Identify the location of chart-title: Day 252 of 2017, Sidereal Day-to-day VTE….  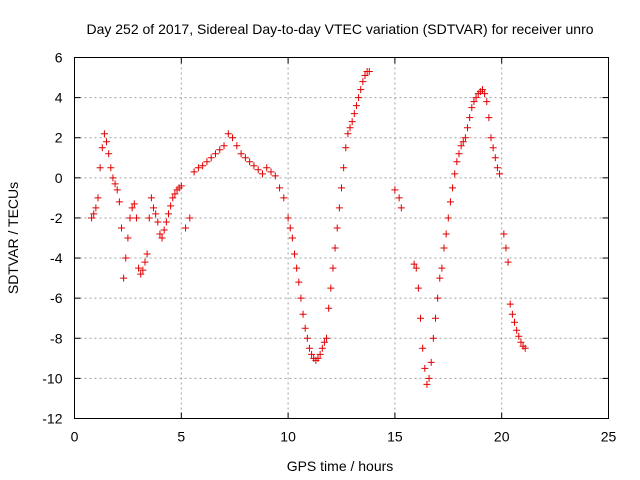
(339, 29).